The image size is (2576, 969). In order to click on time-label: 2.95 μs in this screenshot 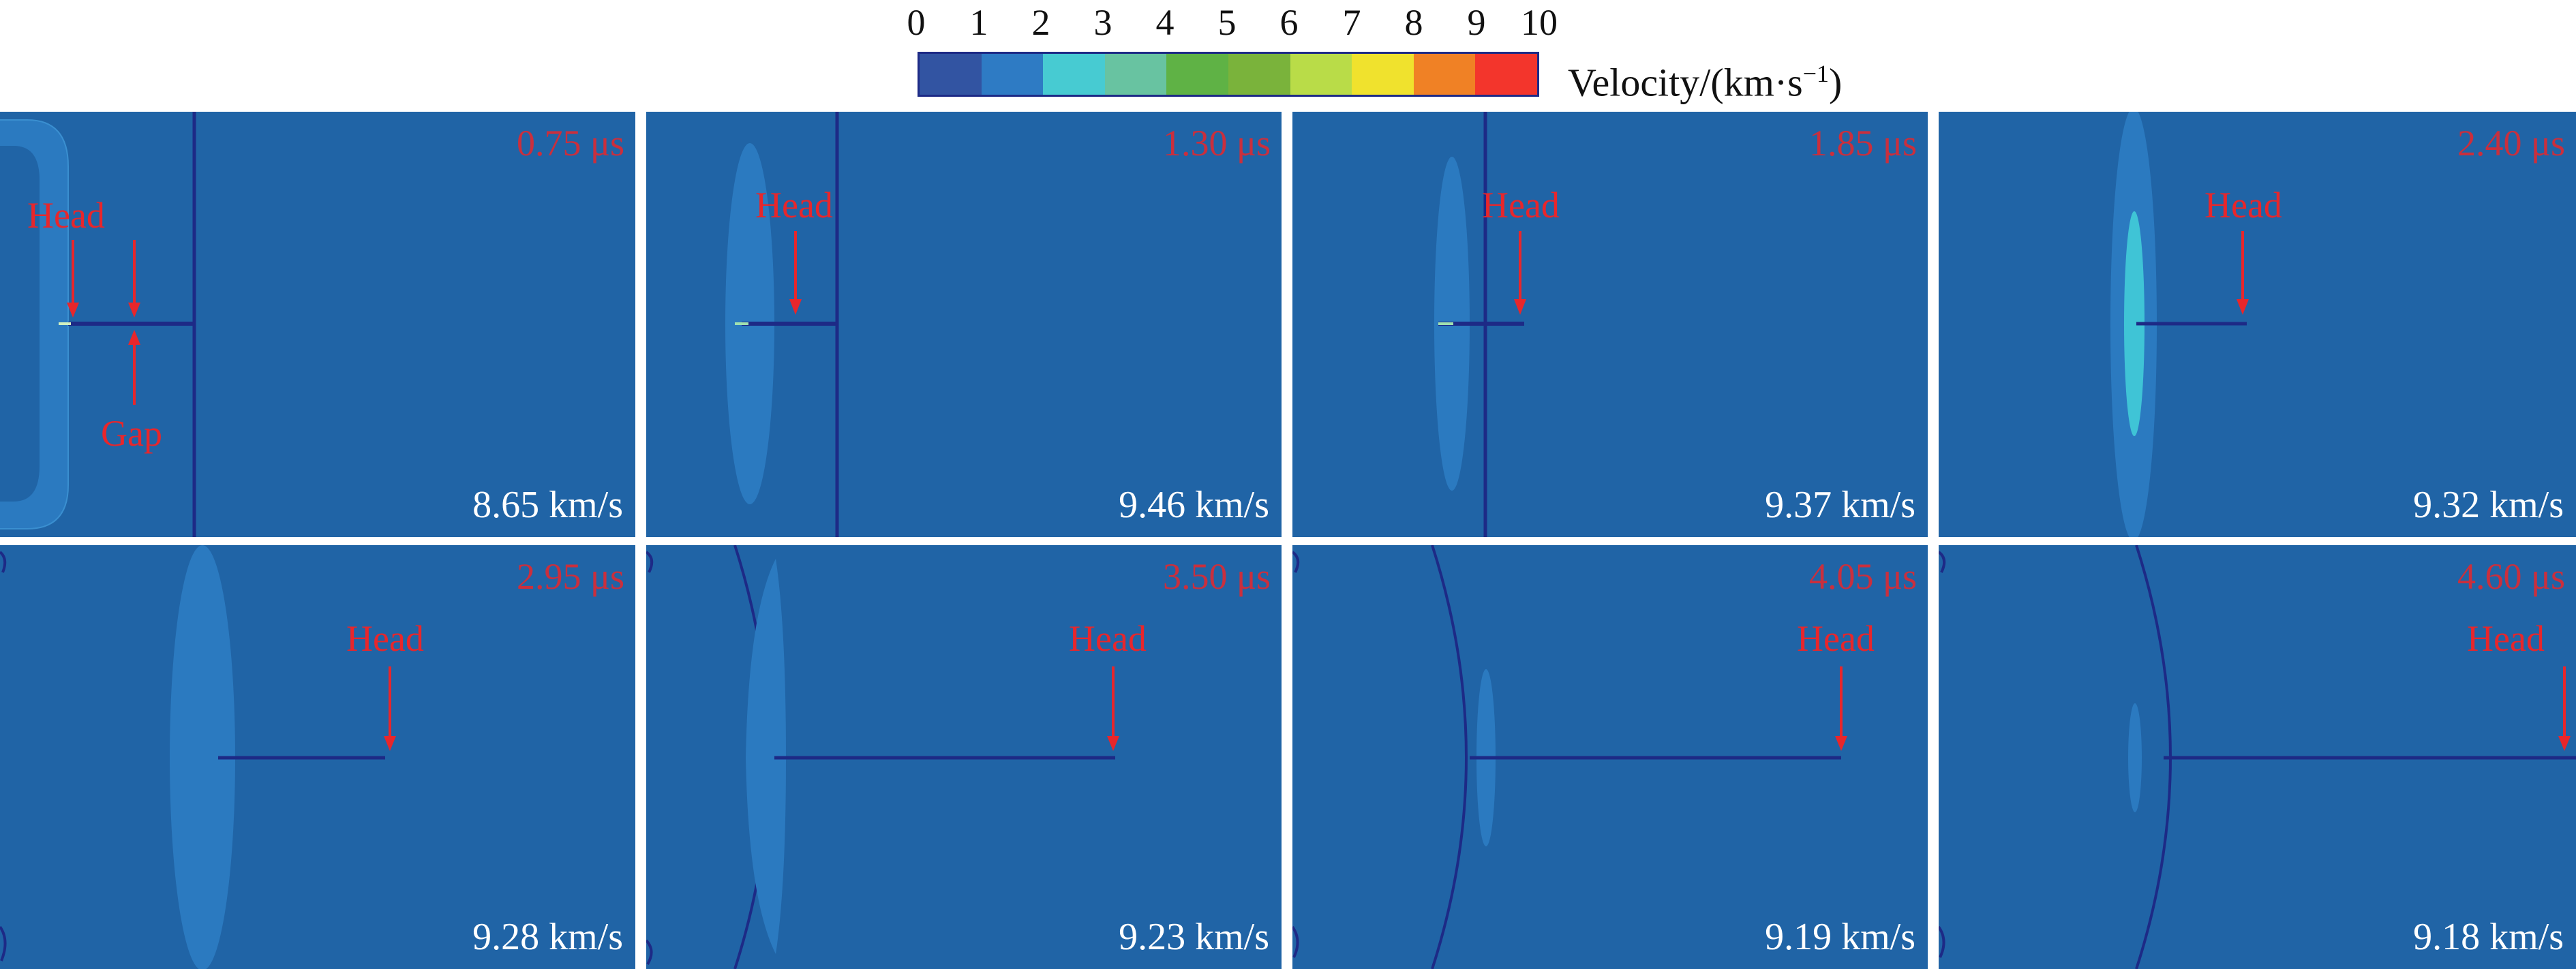, I will do `click(570, 576)`.